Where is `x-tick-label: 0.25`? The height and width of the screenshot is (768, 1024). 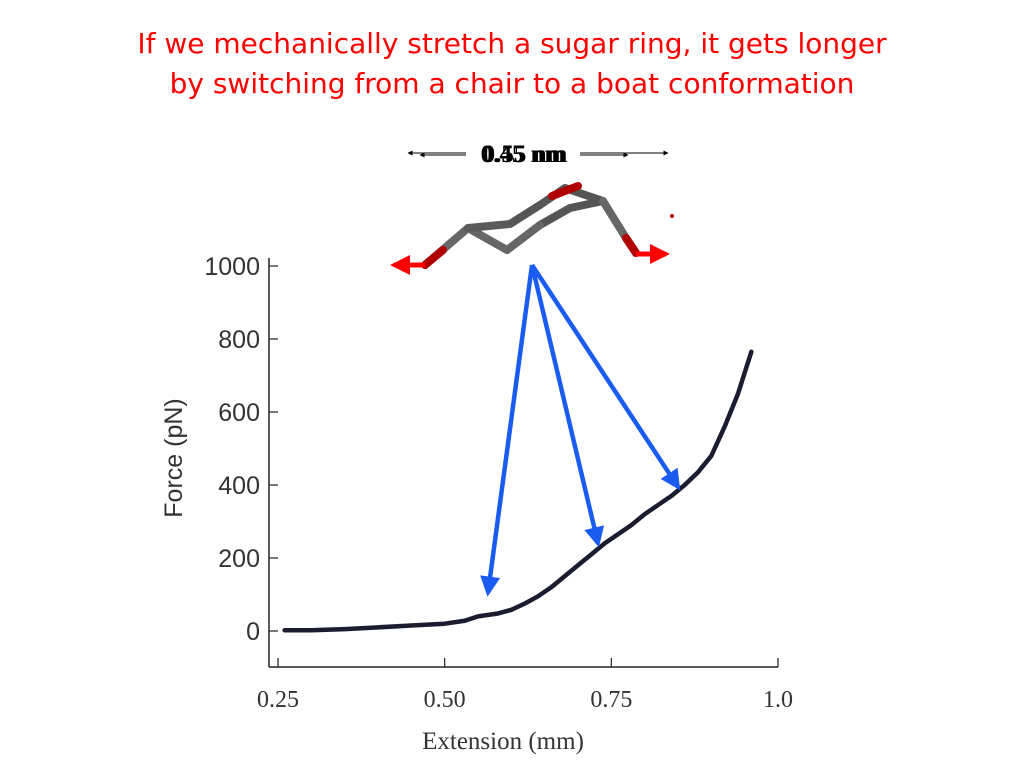 x-tick-label: 0.25 is located at coordinates (278, 700).